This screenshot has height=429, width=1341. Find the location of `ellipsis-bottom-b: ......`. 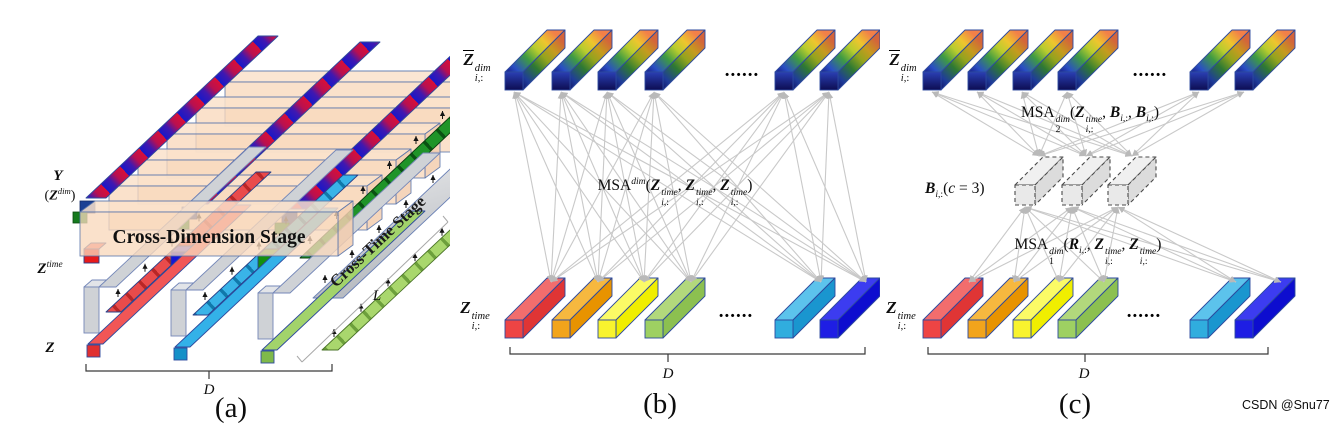

ellipsis-bottom-b: ...... is located at coordinates (736, 311).